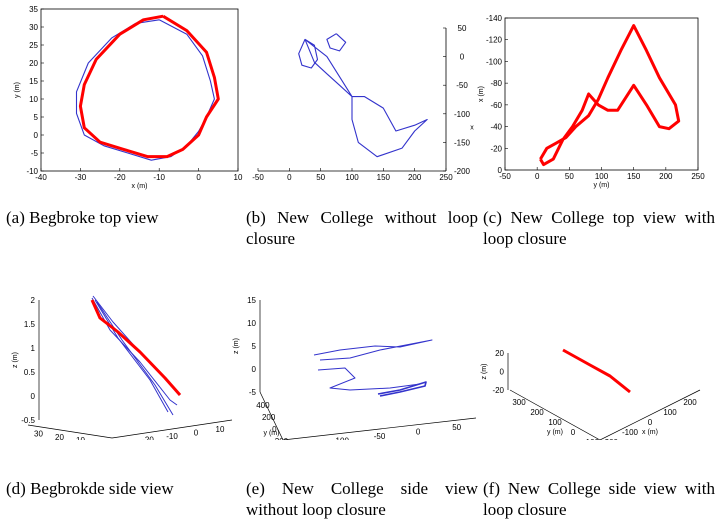 The height and width of the screenshot is (522, 716). Describe the element at coordinates (604, 396) in the screenshot. I see `plot-f` at that location.